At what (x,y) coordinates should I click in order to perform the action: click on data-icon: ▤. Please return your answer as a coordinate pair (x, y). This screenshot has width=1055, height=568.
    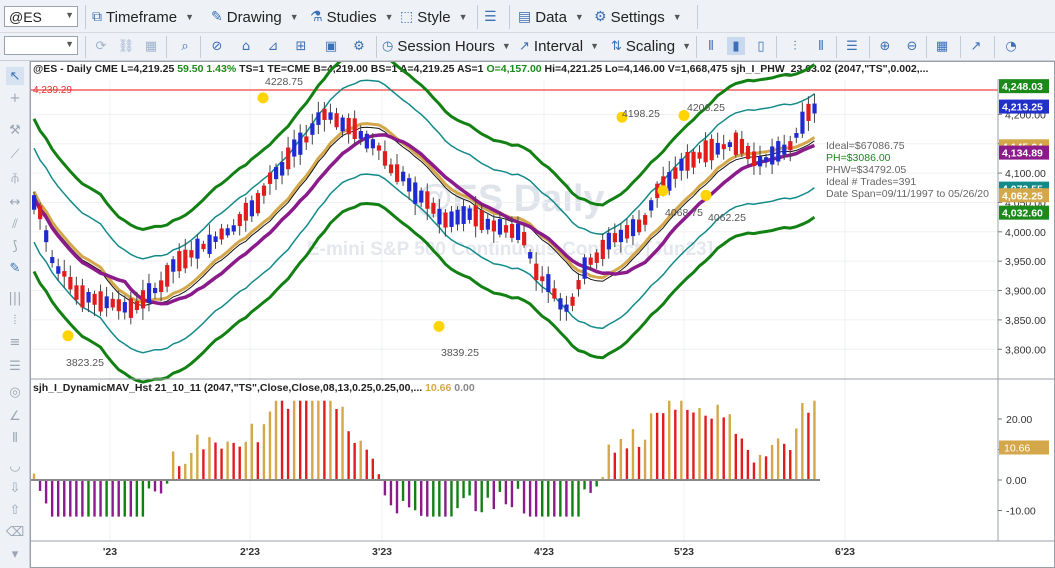
    Looking at the image, I should click on (525, 17).